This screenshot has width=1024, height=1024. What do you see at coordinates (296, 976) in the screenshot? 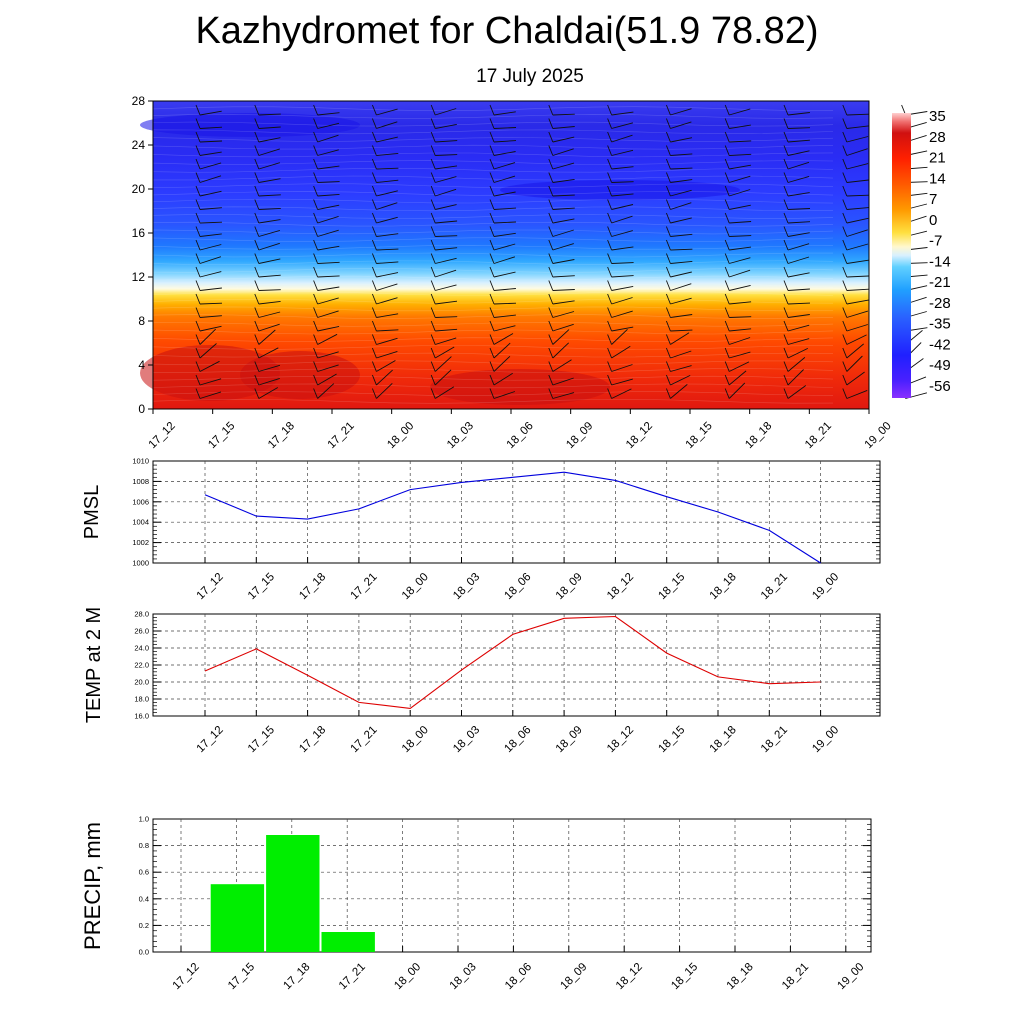
I see `precip-x-tick-label: 17_18` at bounding box center [296, 976].